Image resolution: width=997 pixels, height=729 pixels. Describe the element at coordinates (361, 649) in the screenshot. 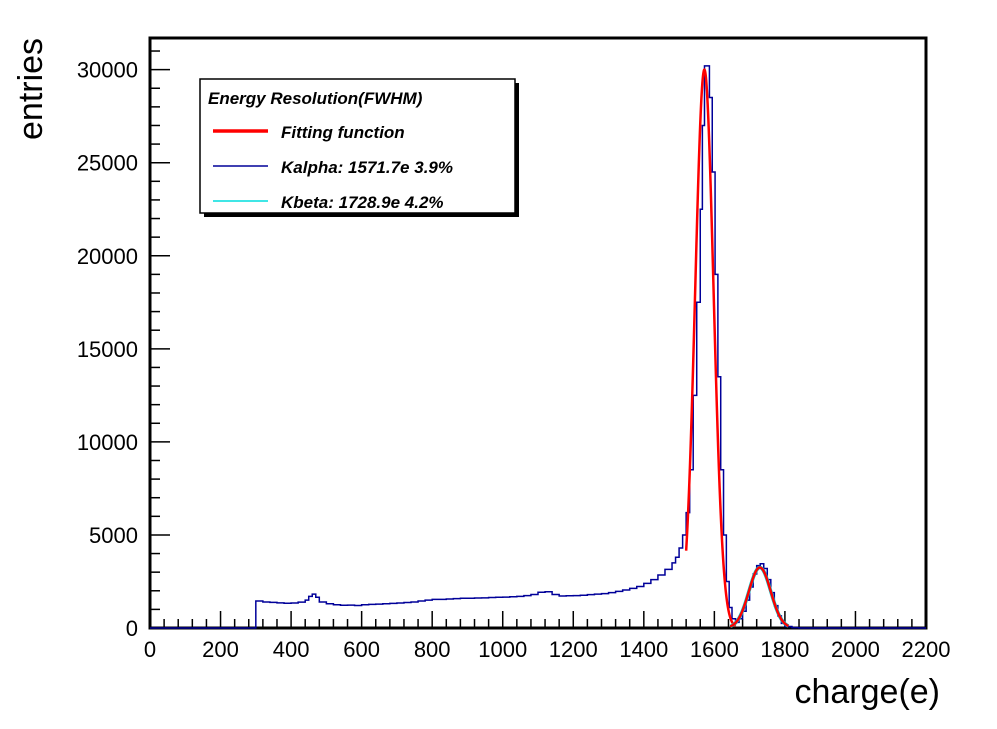

I see `x-tick-label: 600` at that location.